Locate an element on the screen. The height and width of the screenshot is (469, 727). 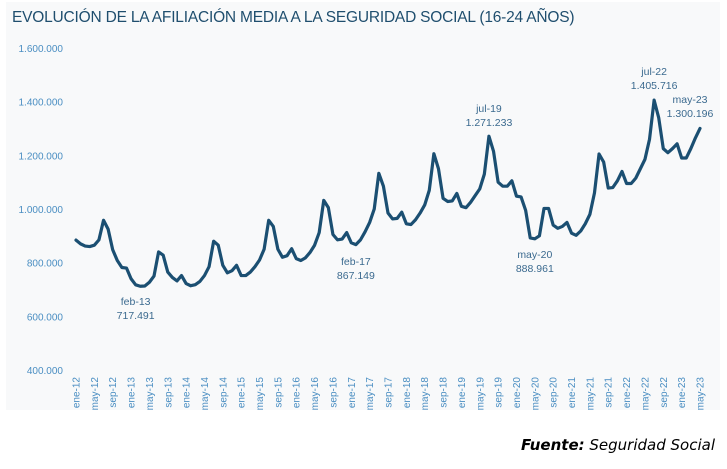
x-tick-label: may-17 is located at coordinates (370, 394).